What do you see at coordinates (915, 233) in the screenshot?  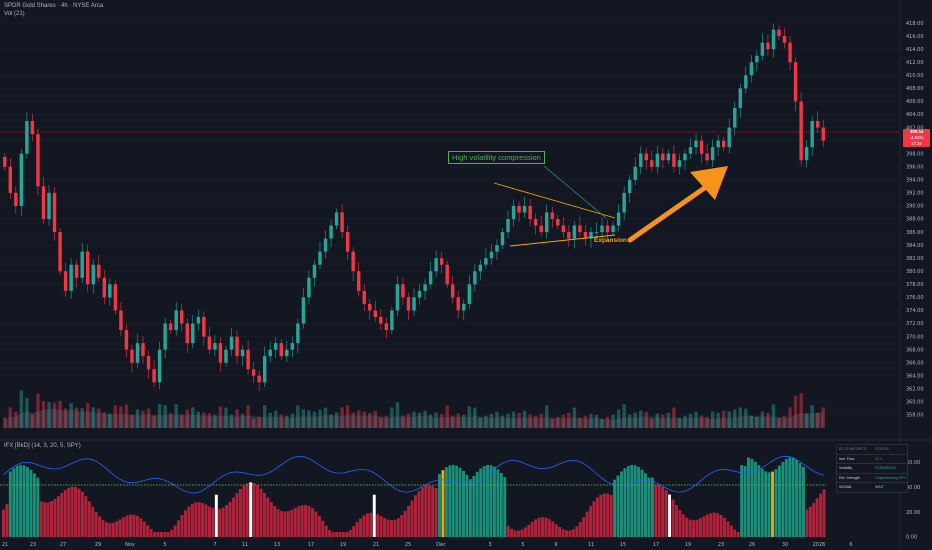 I see `y-tick-label: 386.00` at bounding box center [915, 233].